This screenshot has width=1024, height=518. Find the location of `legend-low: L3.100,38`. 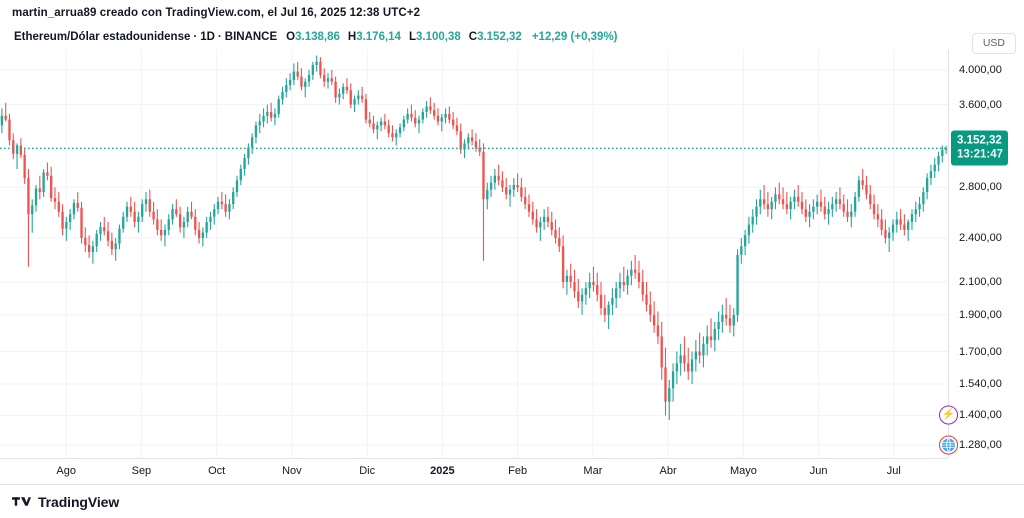

legend-low: L3.100,38 is located at coordinates (435, 37).